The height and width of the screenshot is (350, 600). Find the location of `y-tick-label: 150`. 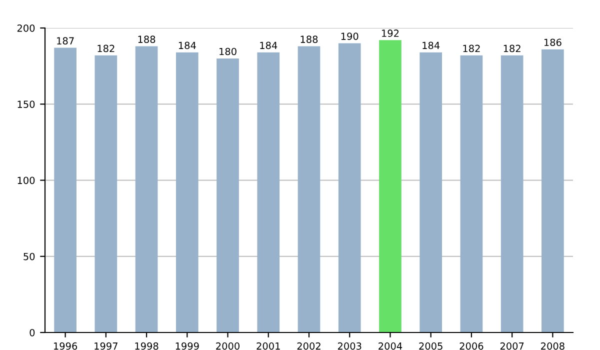

y-tick-label: 150 is located at coordinates (26, 104).